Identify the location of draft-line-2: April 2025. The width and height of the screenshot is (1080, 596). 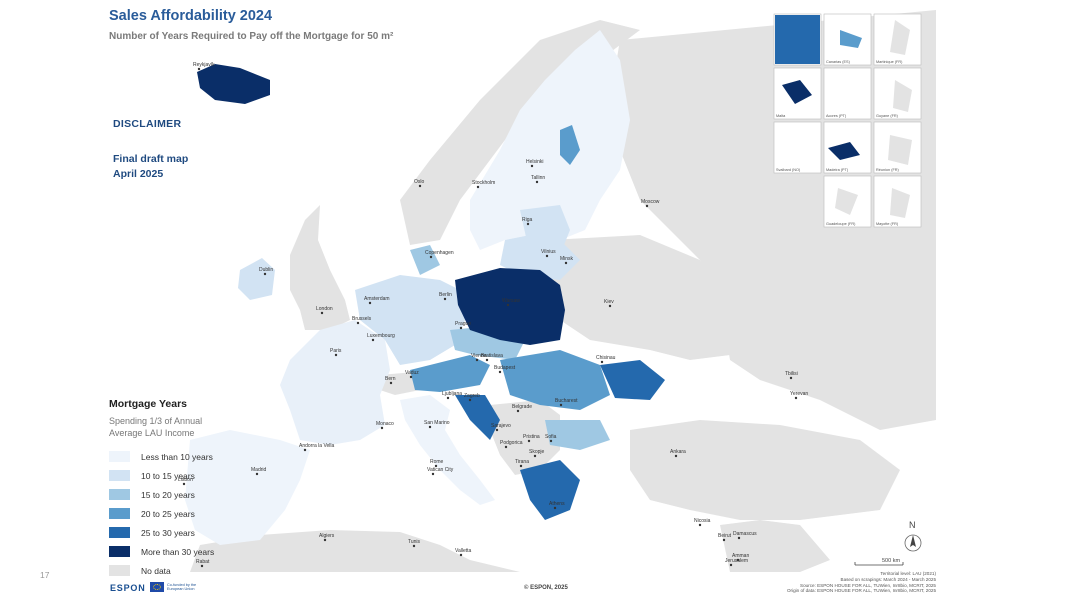
(138, 174).